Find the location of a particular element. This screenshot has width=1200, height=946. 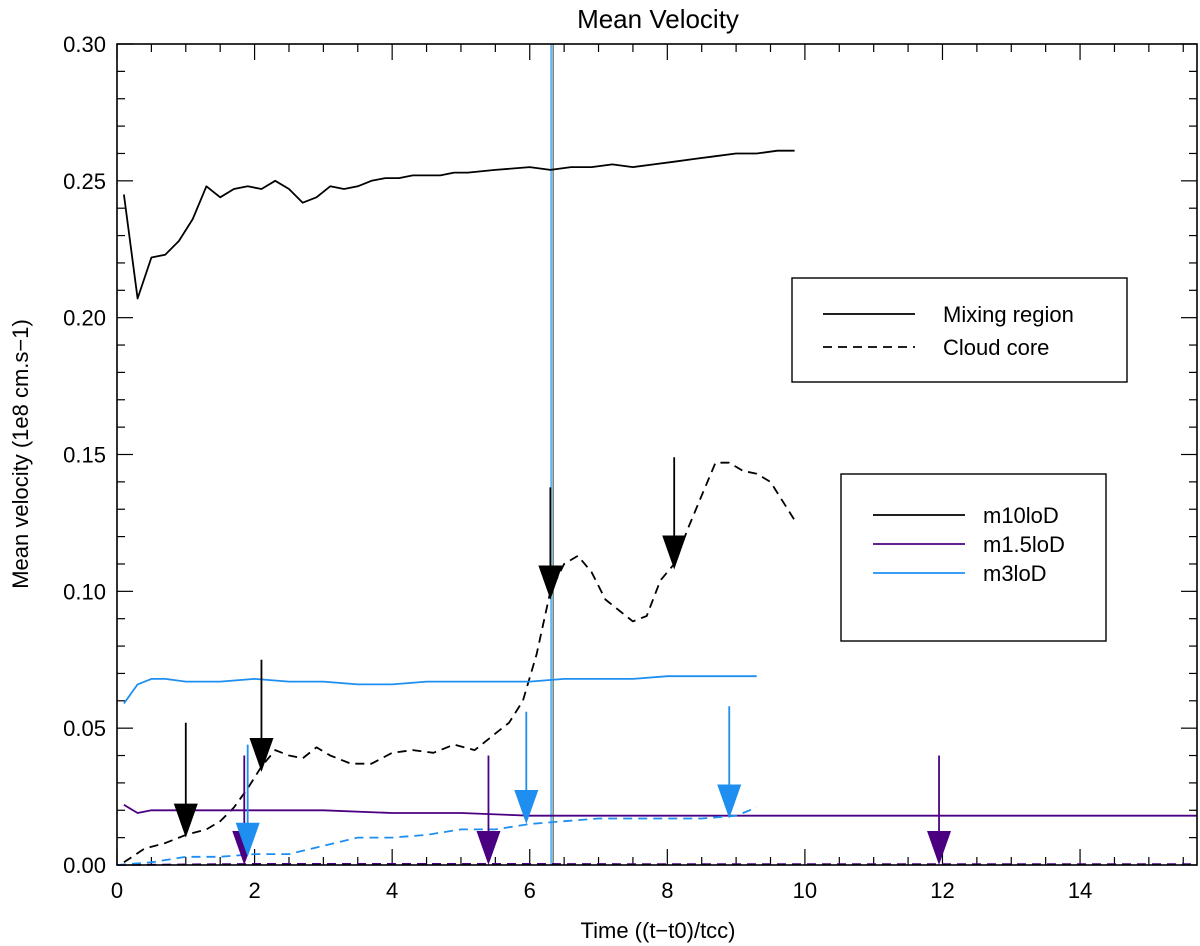

legend-model-label: m1.5loD is located at coordinates (1024, 544).